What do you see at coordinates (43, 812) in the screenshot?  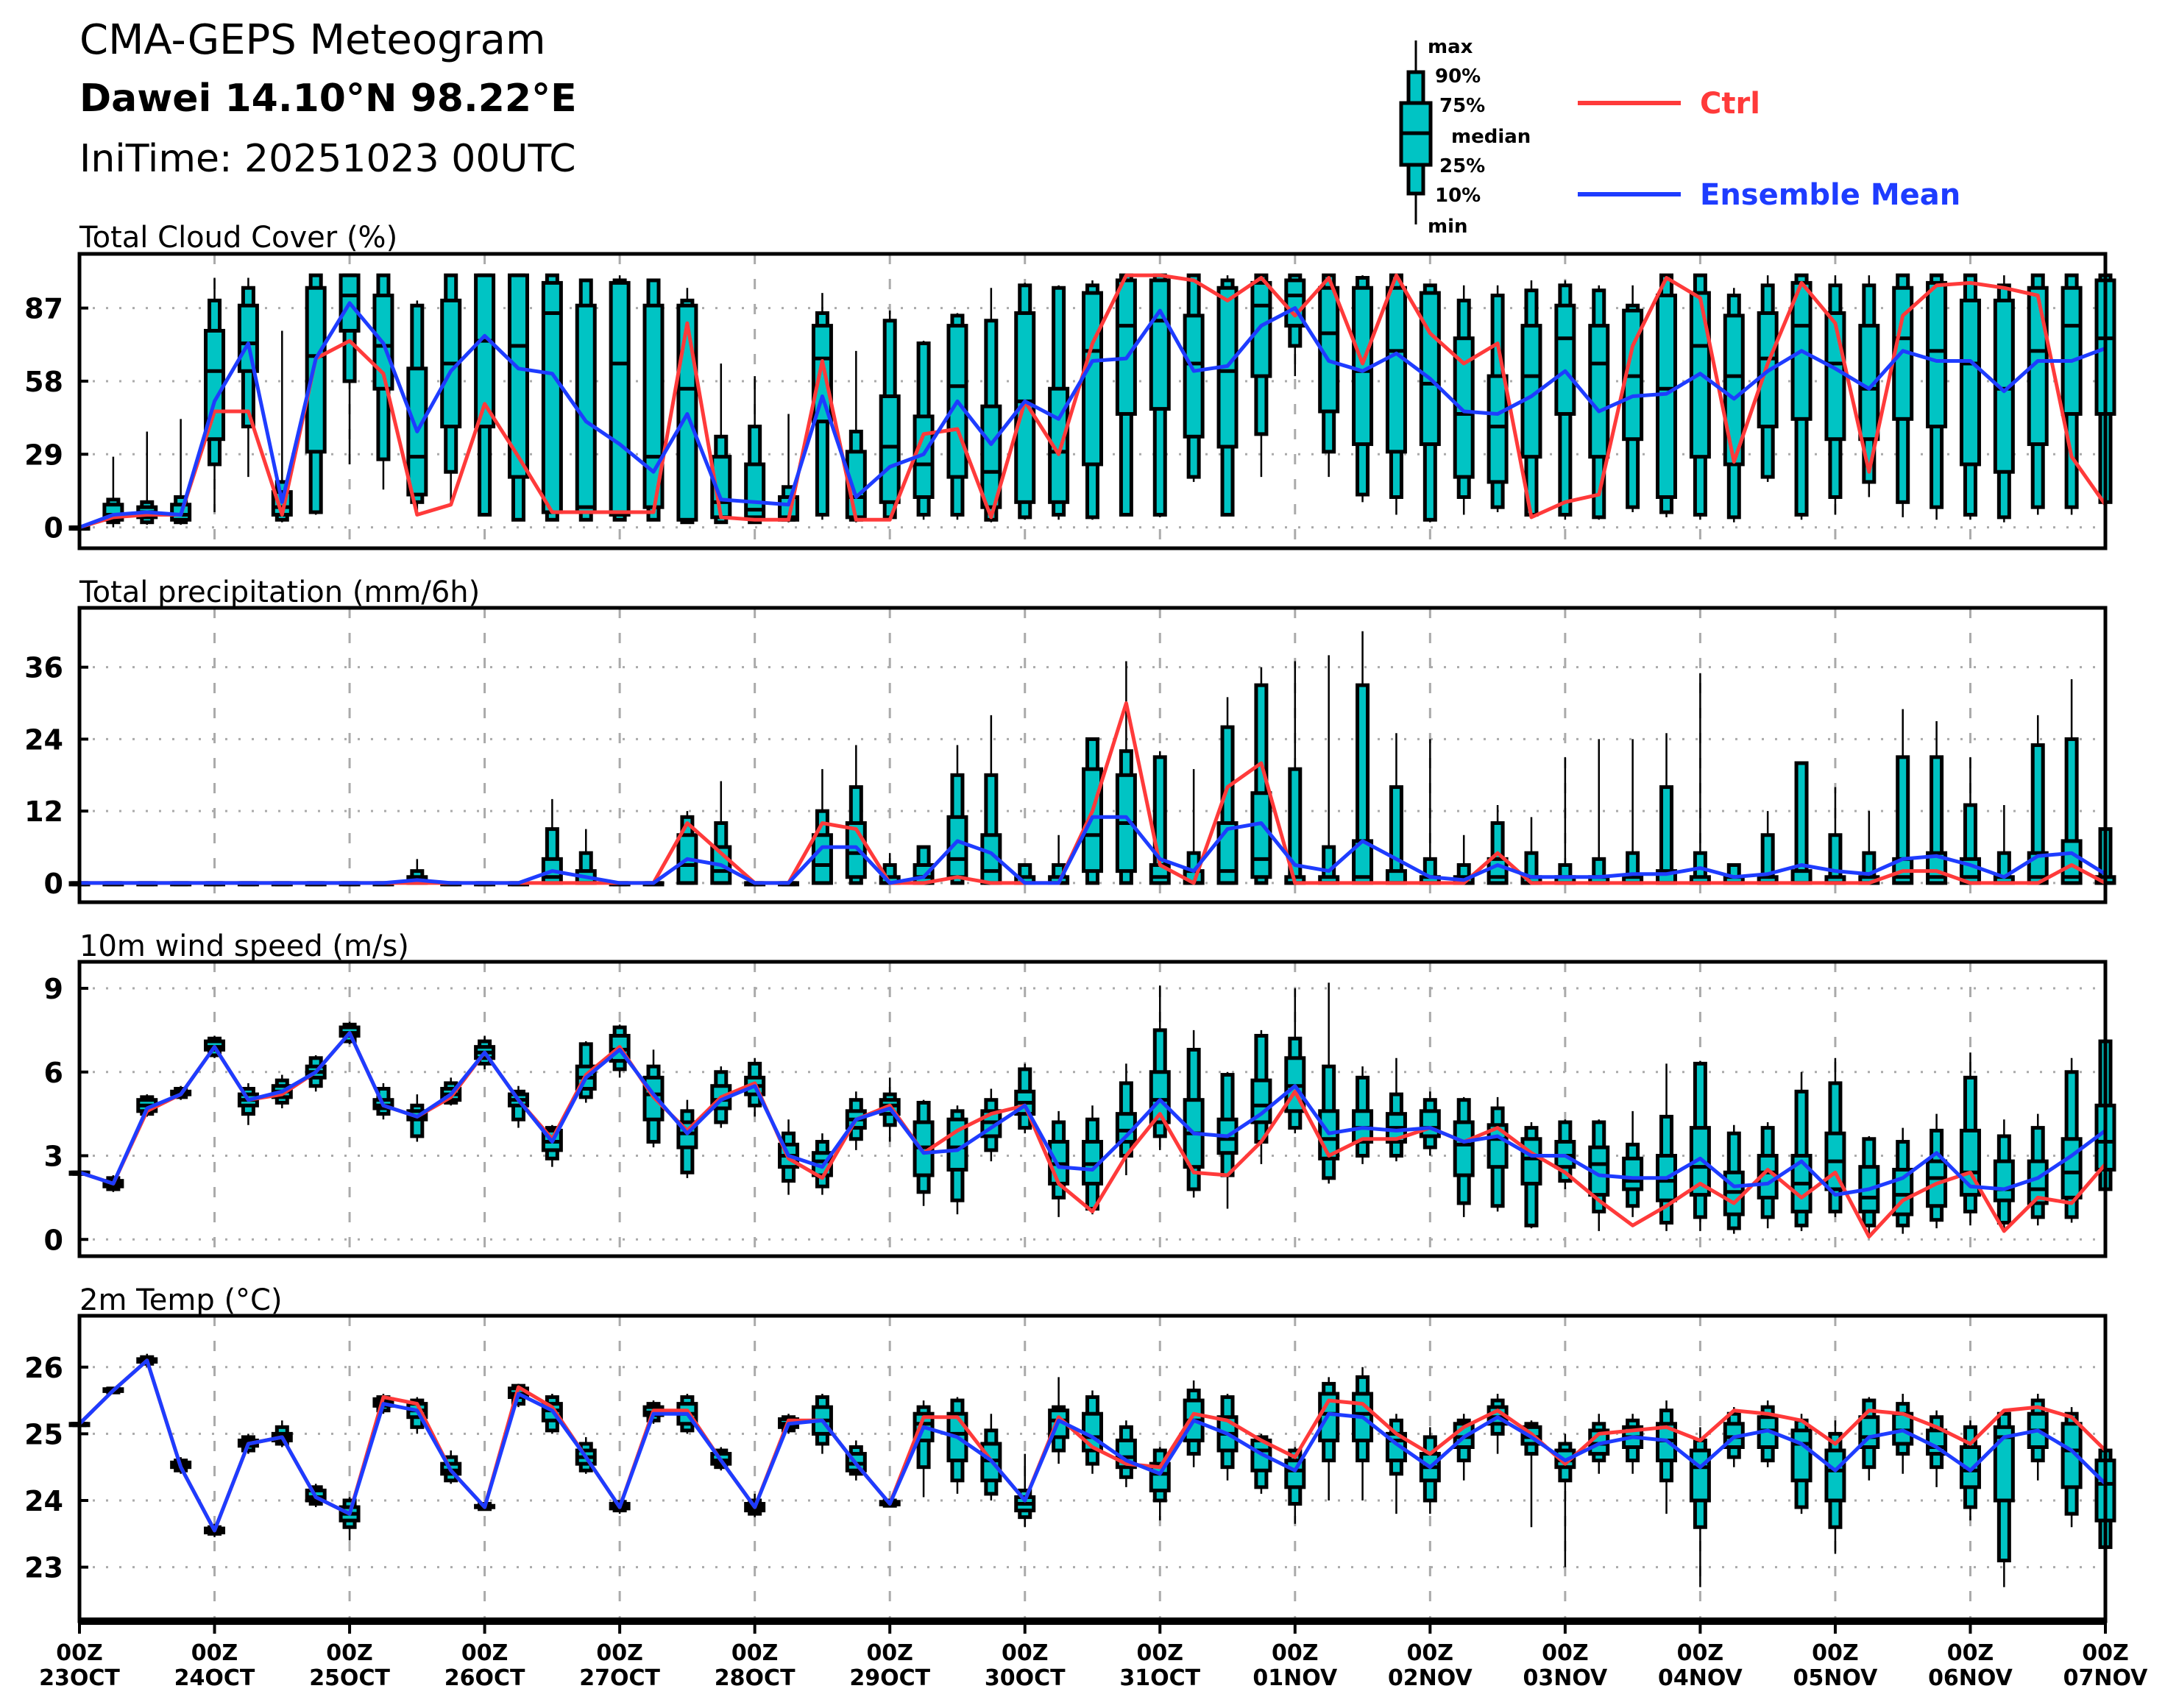 I see `y-tick-label: 12` at bounding box center [43, 812].